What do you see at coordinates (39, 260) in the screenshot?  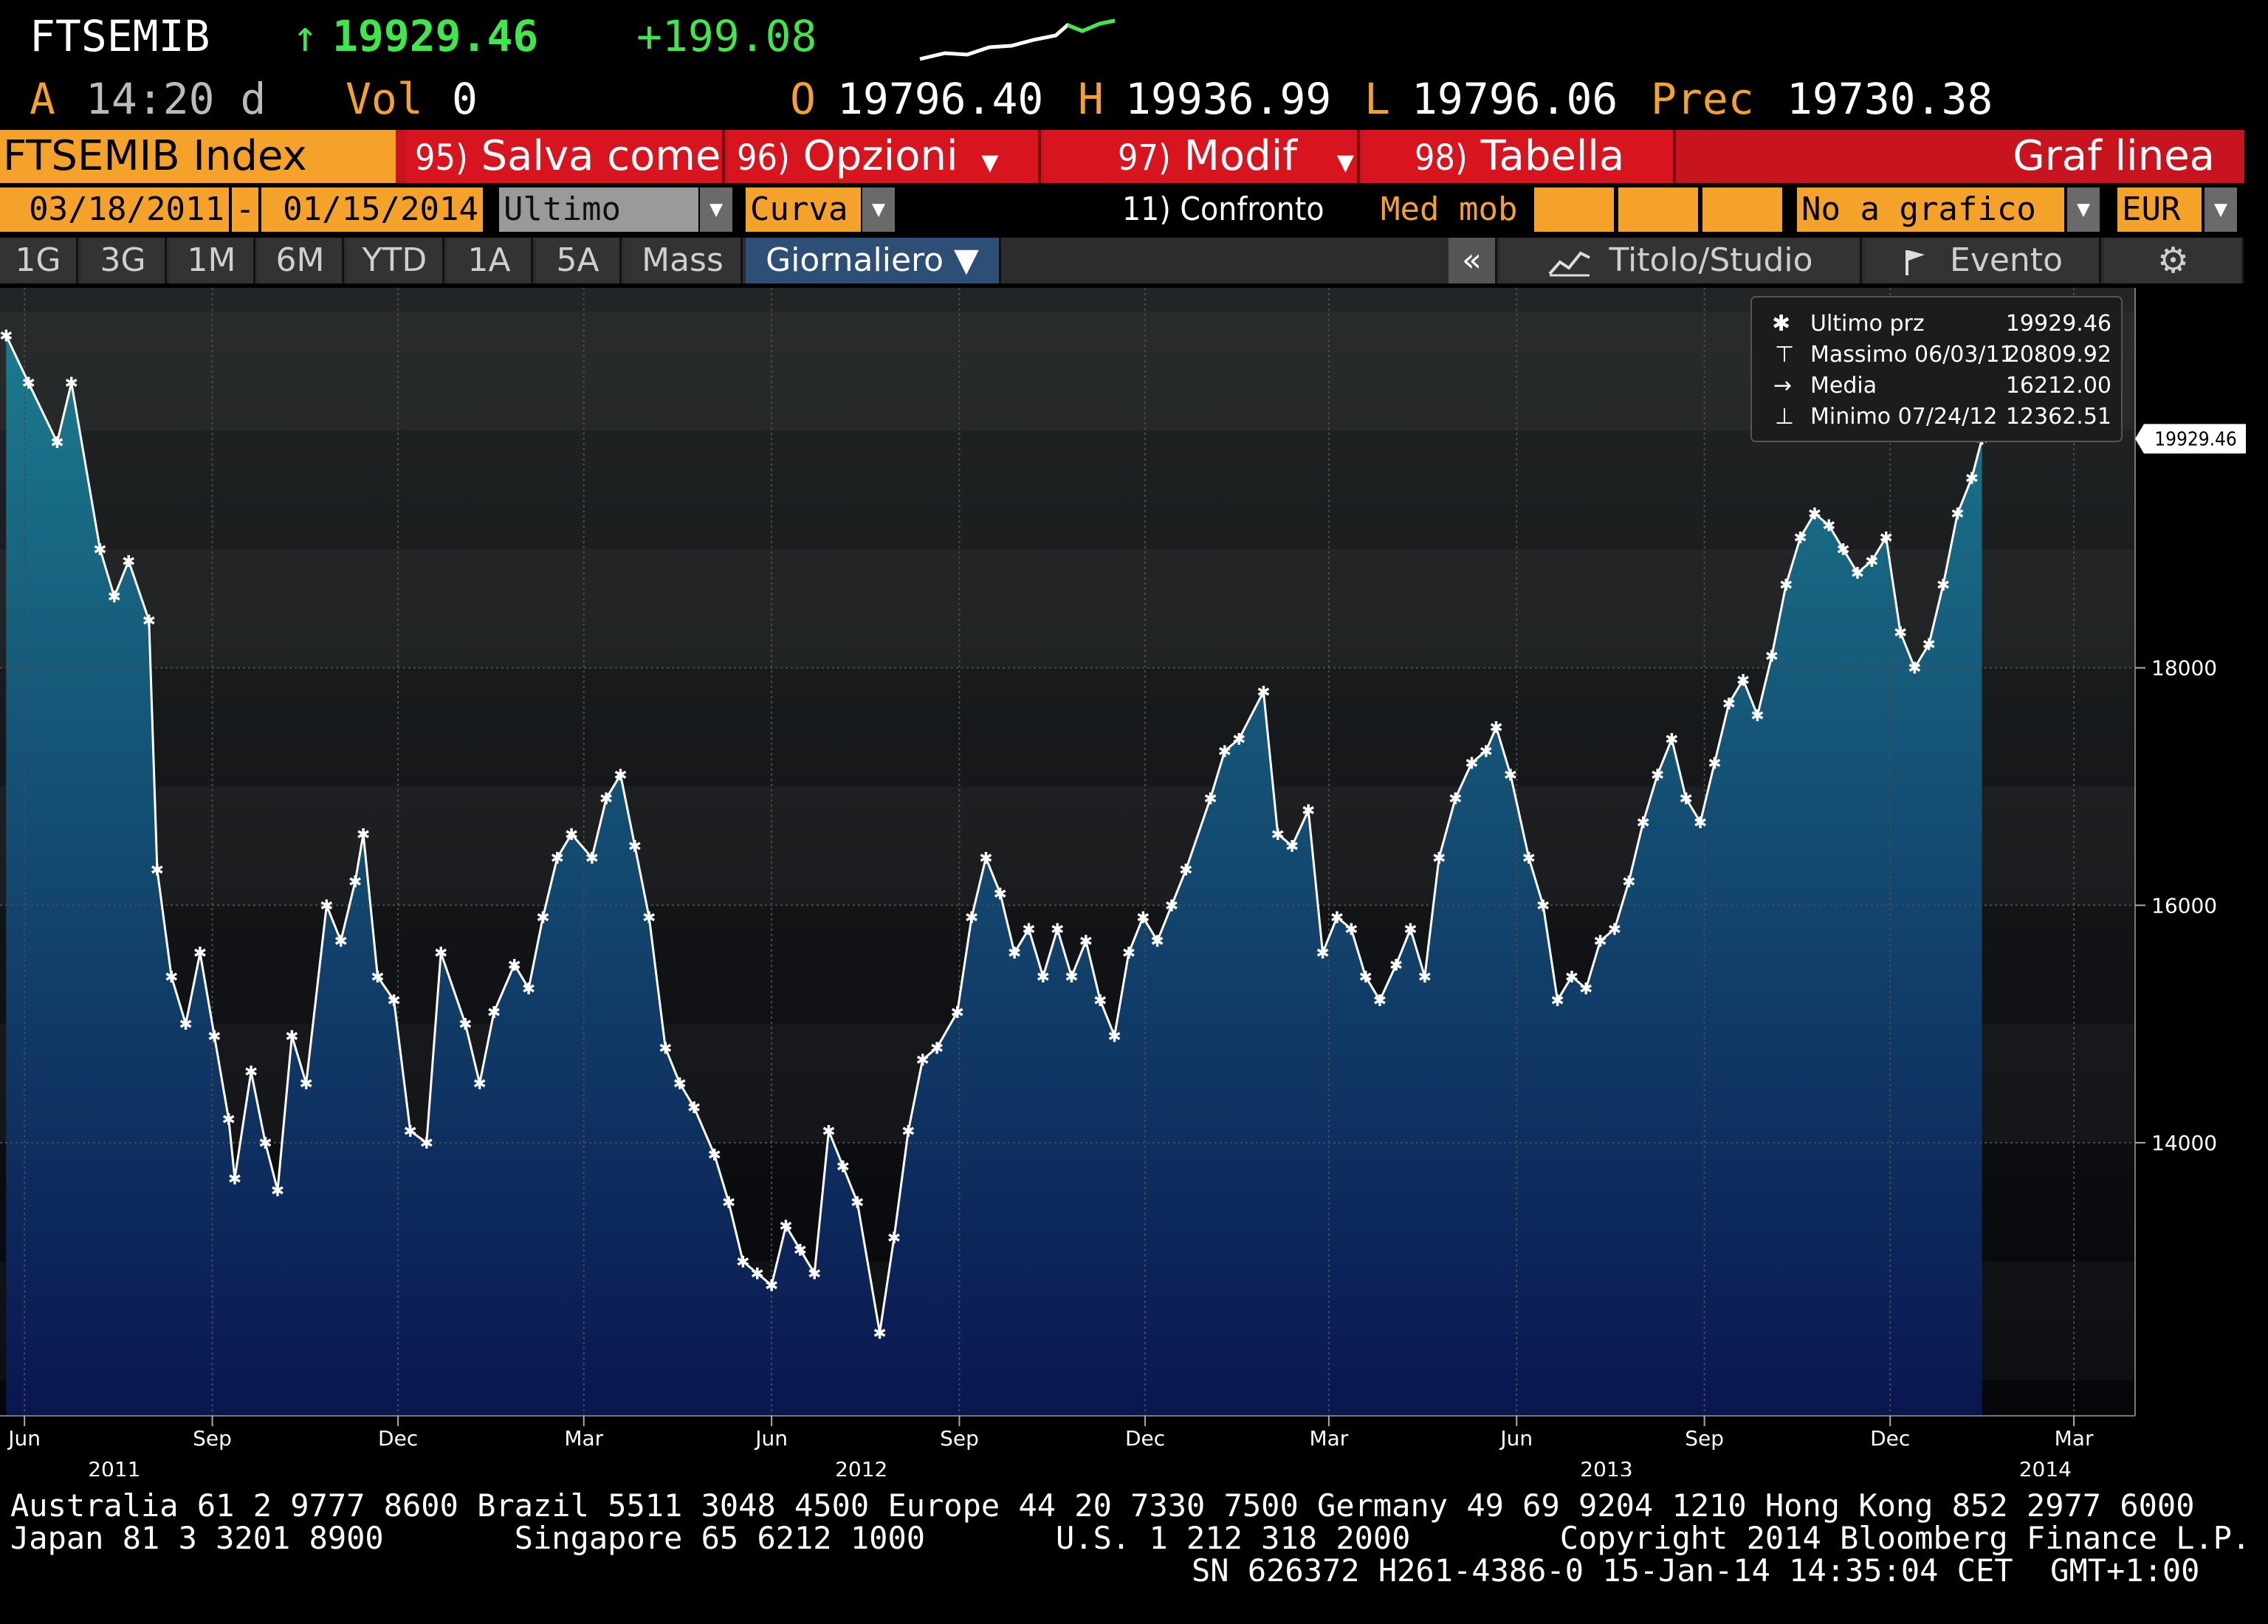 I see `tab-1g: 1G` at bounding box center [39, 260].